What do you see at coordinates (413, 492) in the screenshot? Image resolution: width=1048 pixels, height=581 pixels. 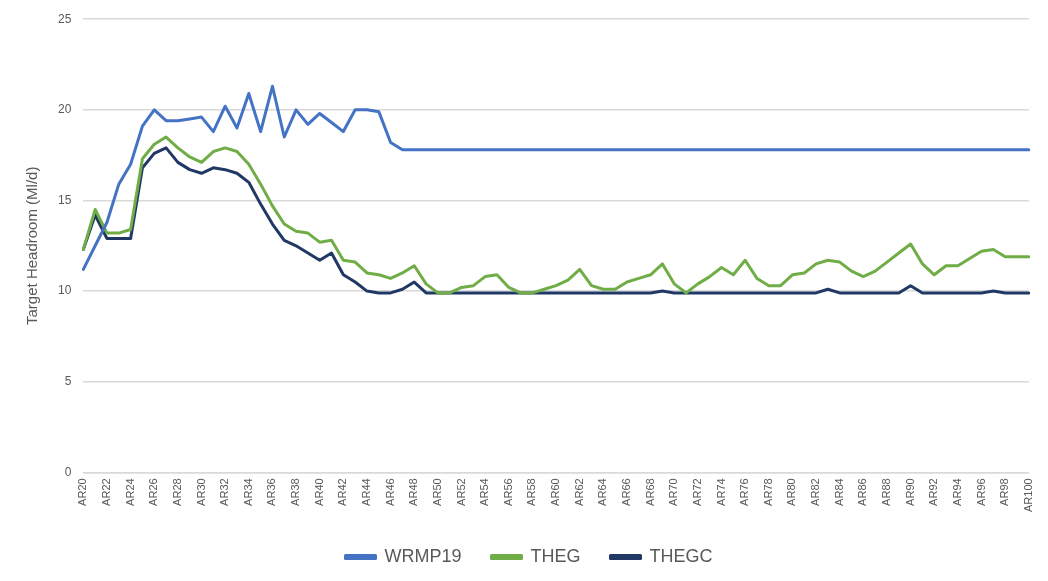 I see `x-tick-label: AR48` at bounding box center [413, 492].